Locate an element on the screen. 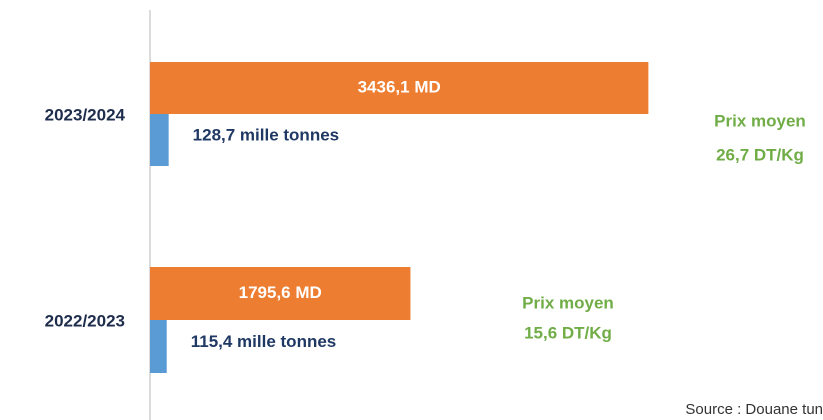 This screenshot has width=823, height=420. data-label: 115,4 mille tonnes is located at coordinates (264, 341).